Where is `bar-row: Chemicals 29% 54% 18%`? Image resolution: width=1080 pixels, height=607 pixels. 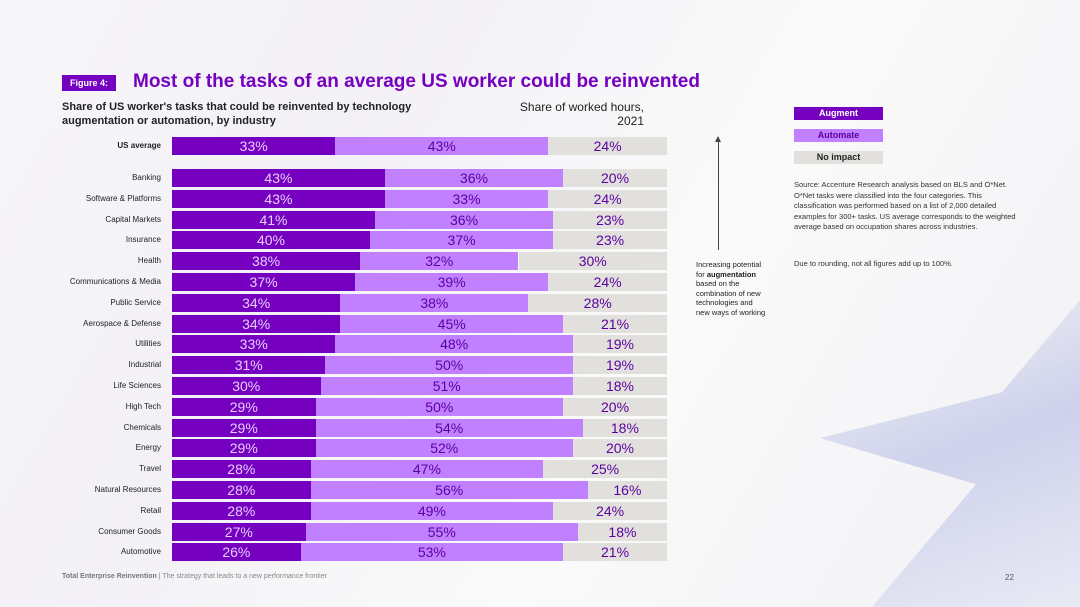 bar-row: Chemicals 29% 54% 18% is located at coordinates (350, 427).